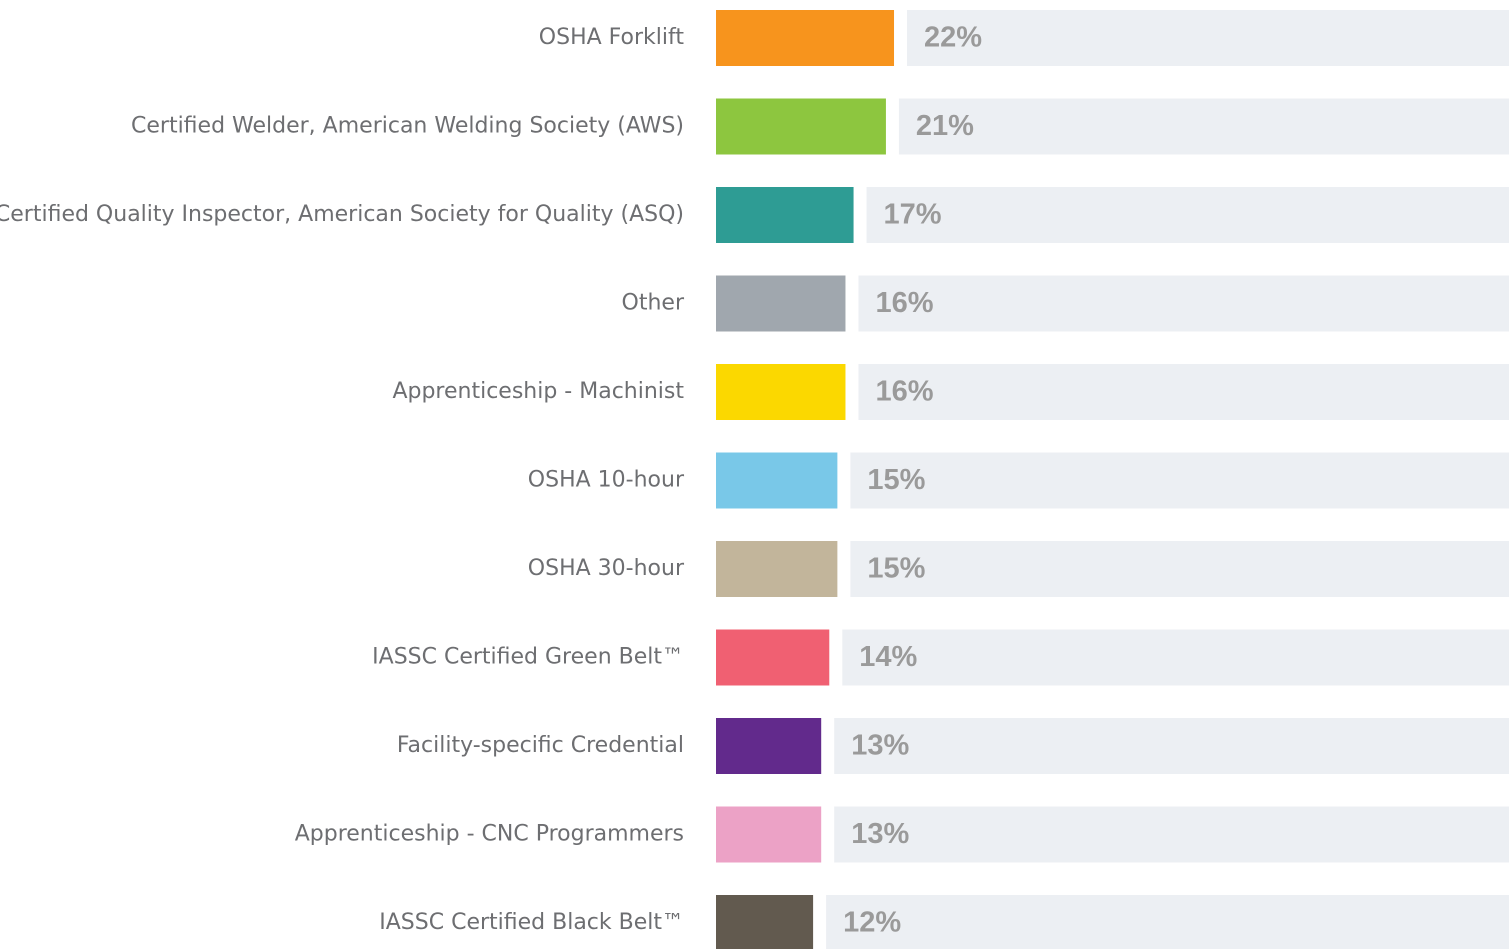 Image resolution: width=1509 pixels, height=949 pixels. Describe the element at coordinates (872, 923) in the screenshot. I see `value-label: 12%` at that location.